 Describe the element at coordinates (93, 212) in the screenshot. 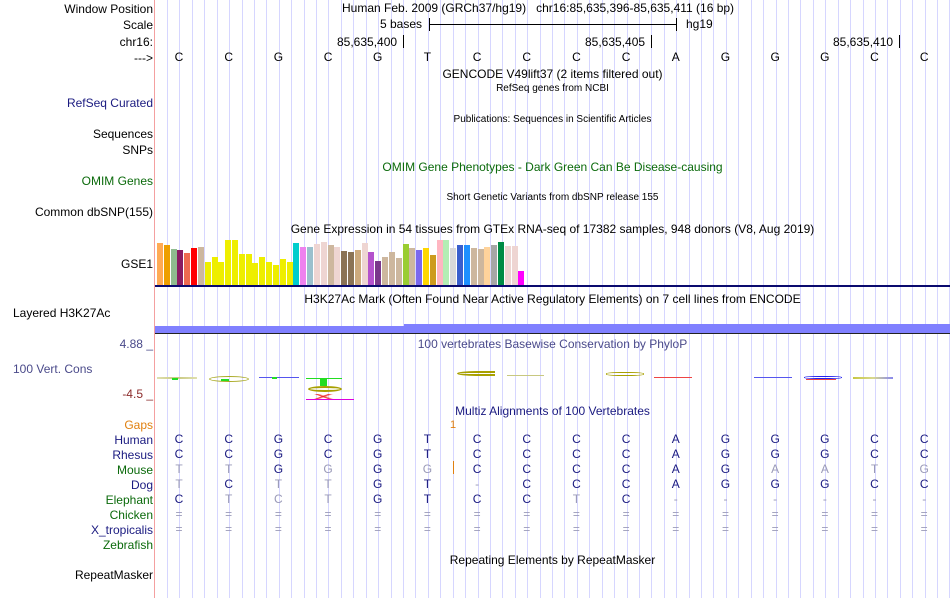

I see `dbsnp-track-label: Common dbSNP(155)` at that location.